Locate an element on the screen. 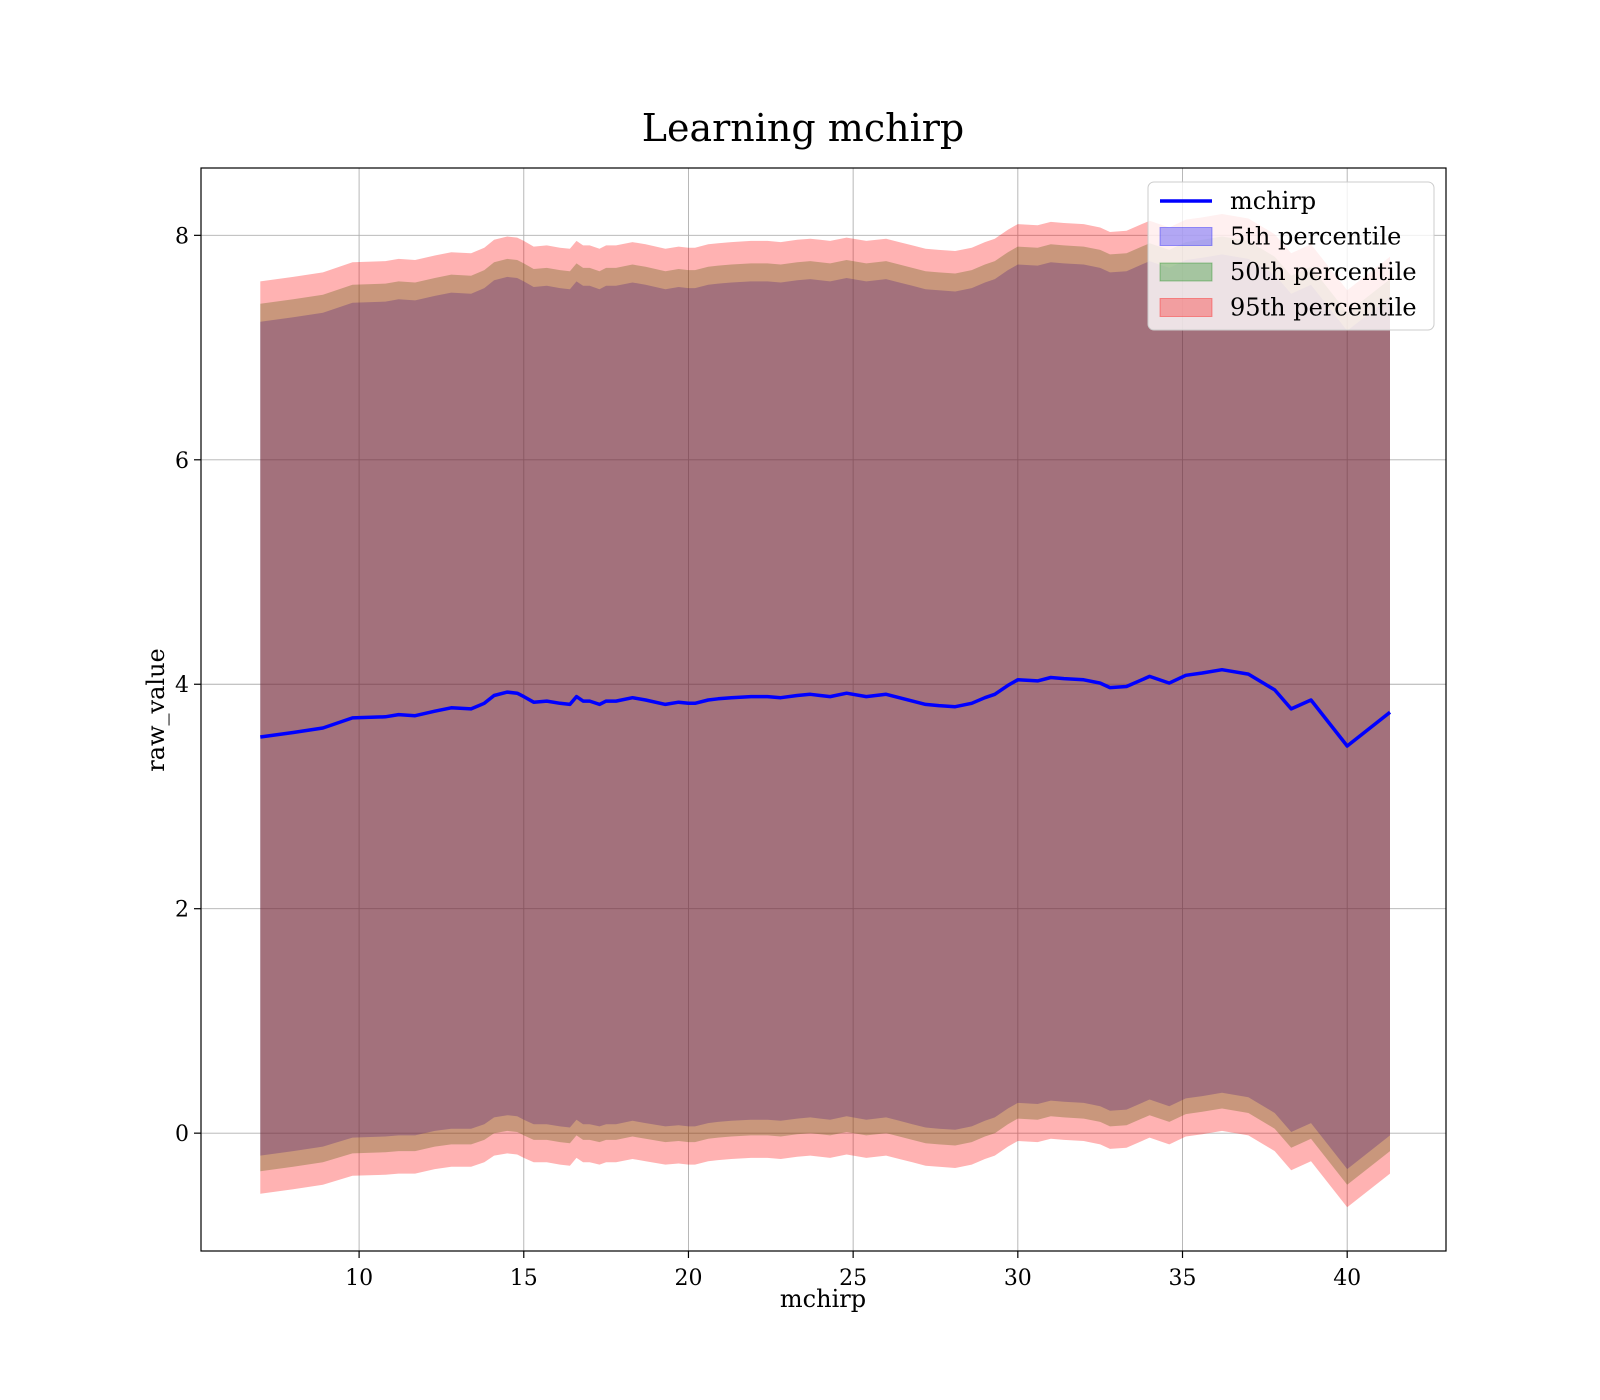 The height and width of the screenshot is (1400, 1600). x-tick-label: 15 is located at coordinates (524, 1278).